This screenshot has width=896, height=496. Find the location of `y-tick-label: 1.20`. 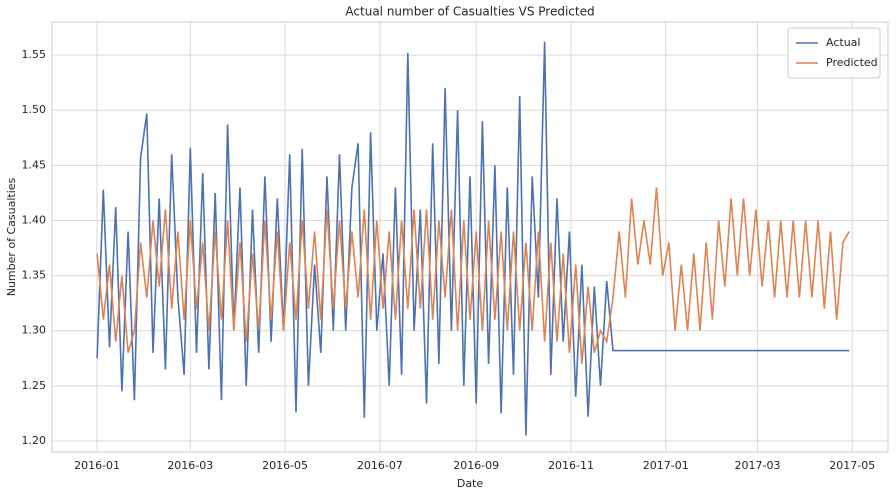

y-tick-label: 1.20 is located at coordinates (34, 440).